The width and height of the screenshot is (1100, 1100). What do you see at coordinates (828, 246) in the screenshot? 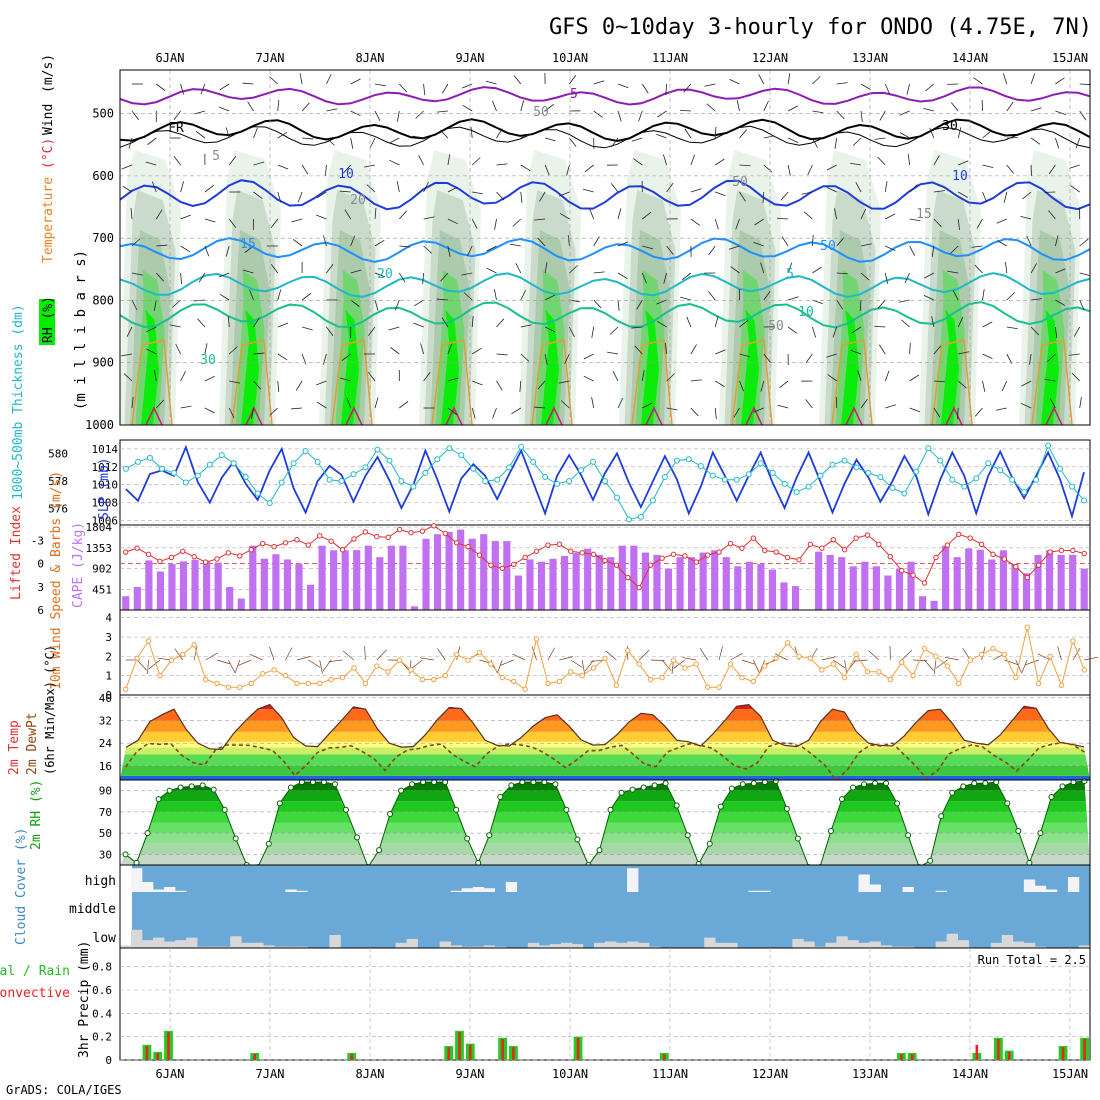
I see `contour-label: 50` at bounding box center [828, 246].